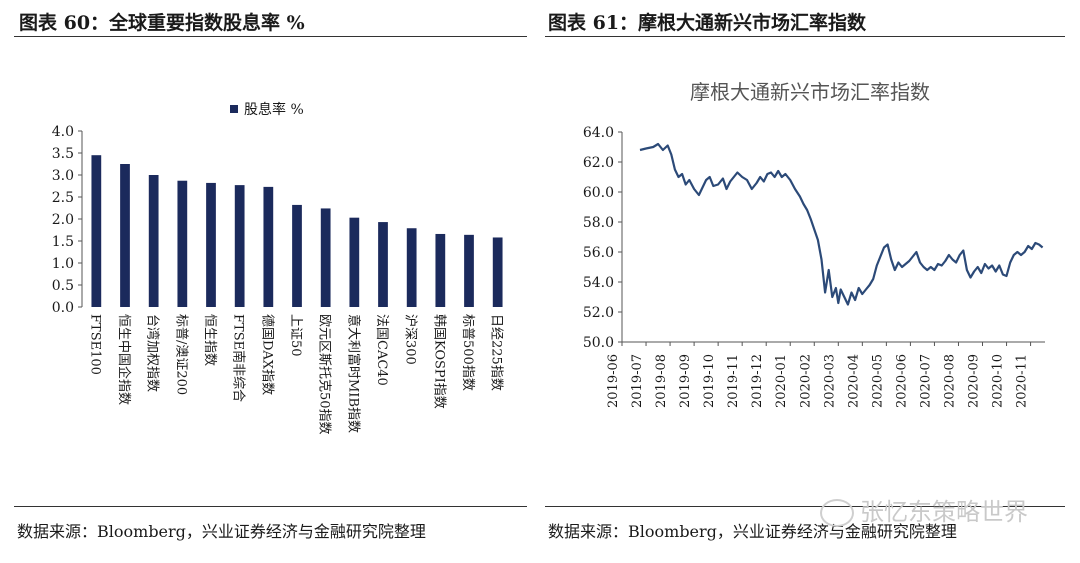 This screenshot has height=563, width=1080. Describe the element at coordinates (805, 506) in the screenshot. I see `right-source-rule` at that location.